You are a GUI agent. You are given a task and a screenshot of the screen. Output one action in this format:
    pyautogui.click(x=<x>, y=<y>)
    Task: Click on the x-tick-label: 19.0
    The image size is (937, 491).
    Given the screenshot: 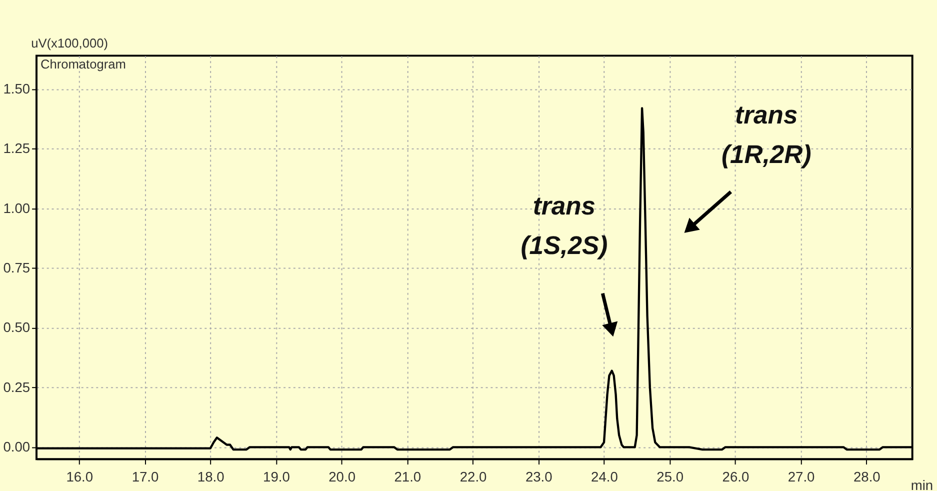 What is the action you would take?
    pyautogui.click(x=276, y=476)
    